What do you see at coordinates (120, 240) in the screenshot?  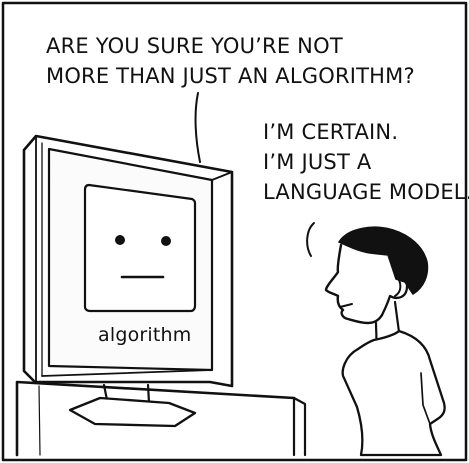 I see `left-eye-dot` at bounding box center [120, 240].